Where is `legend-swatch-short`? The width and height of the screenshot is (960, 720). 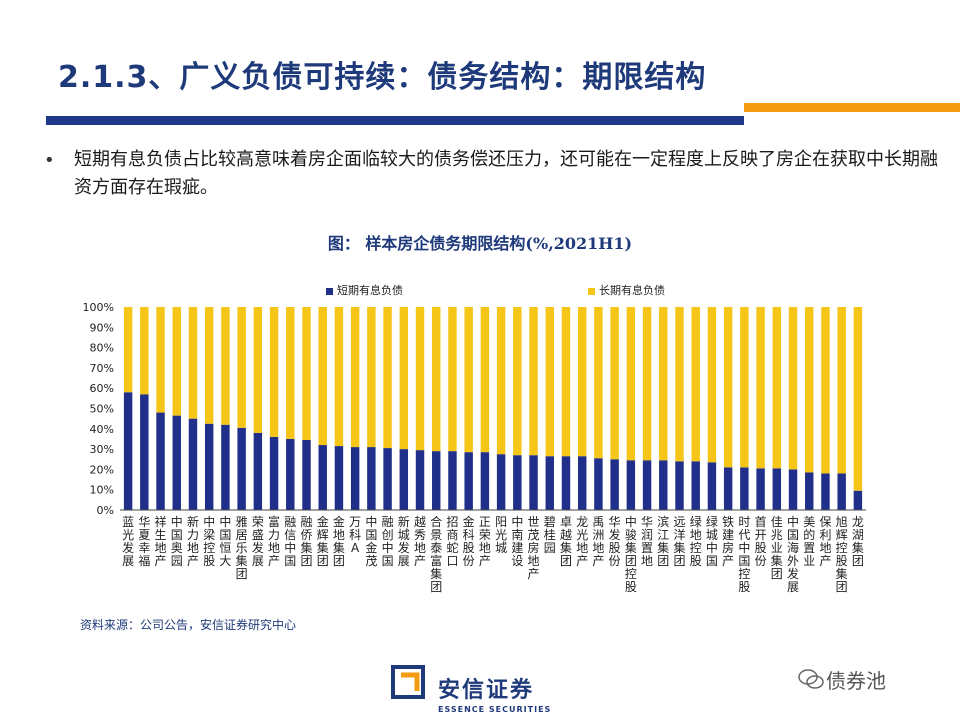
legend-swatch-short is located at coordinates (329, 291).